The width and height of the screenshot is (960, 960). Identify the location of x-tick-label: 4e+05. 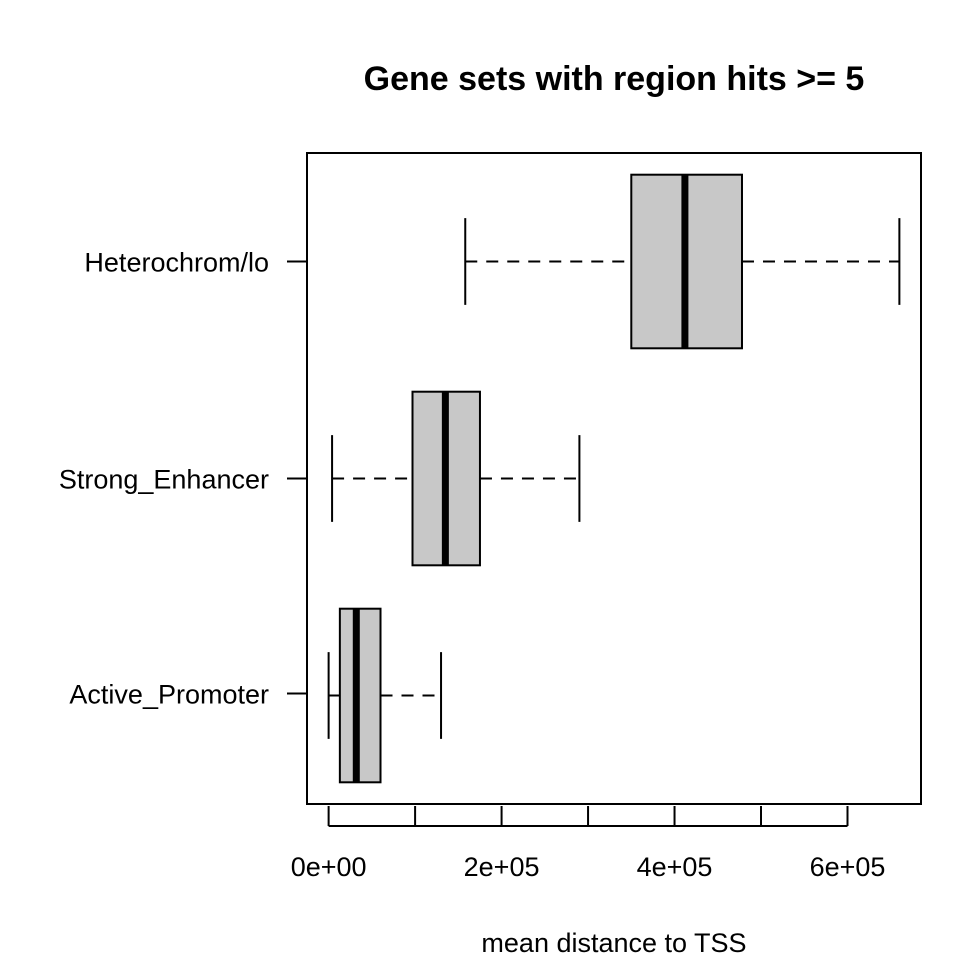
(675, 867).